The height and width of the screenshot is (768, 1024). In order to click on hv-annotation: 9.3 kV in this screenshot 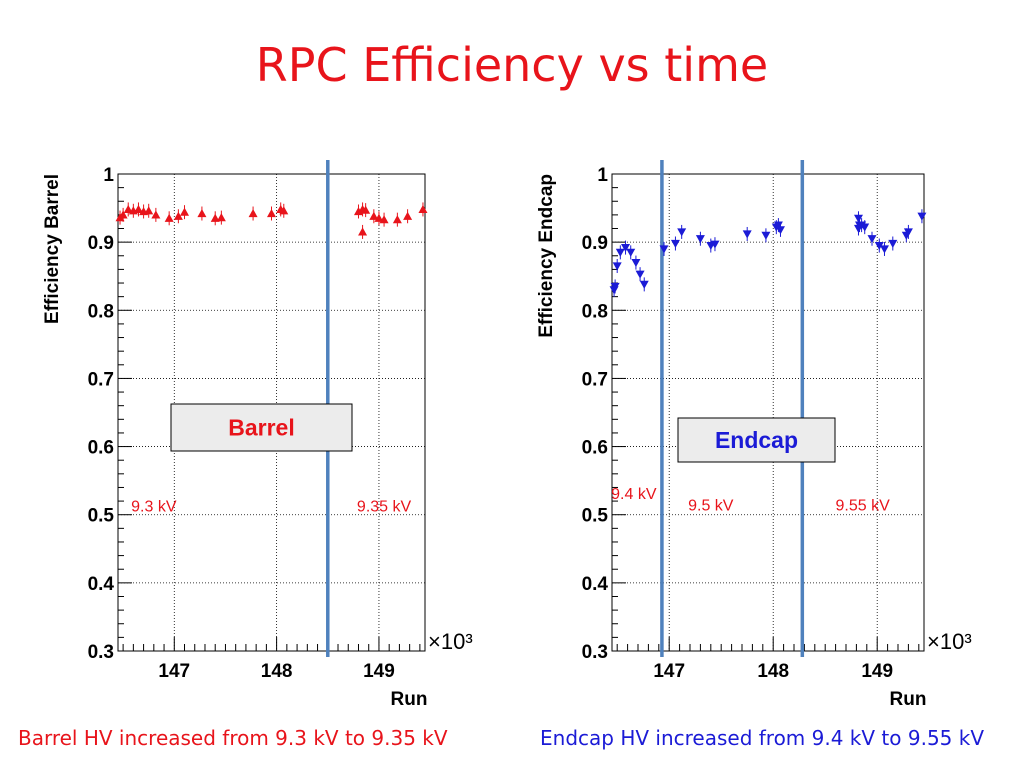, I will do `click(154, 506)`.